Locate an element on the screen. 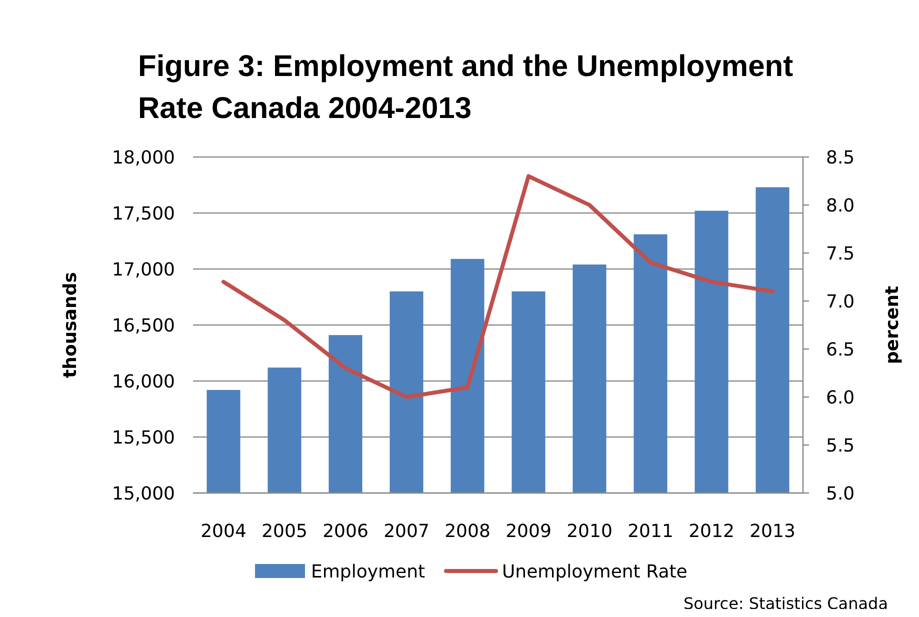 The image size is (919, 617). x-tick-label: 2004 is located at coordinates (223, 531).